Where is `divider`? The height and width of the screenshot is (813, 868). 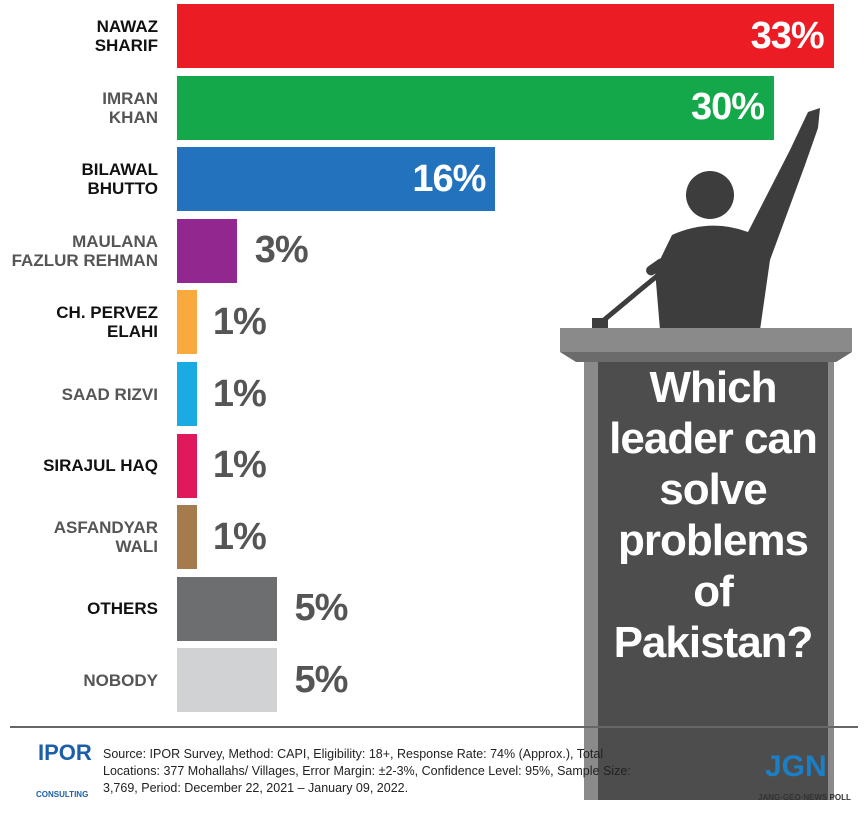 divider is located at coordinates (434, 727).